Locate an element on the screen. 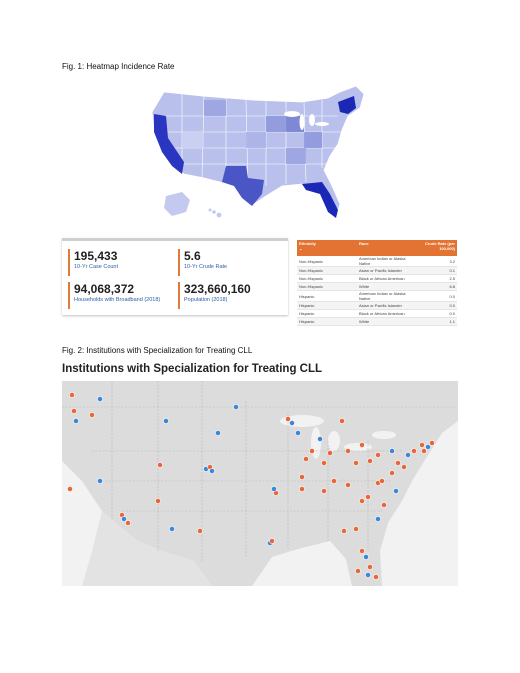 This screenshot has height=673, width=520. population-stat: 323,660,160 Population (2018) is located at coordinates (233, 295).